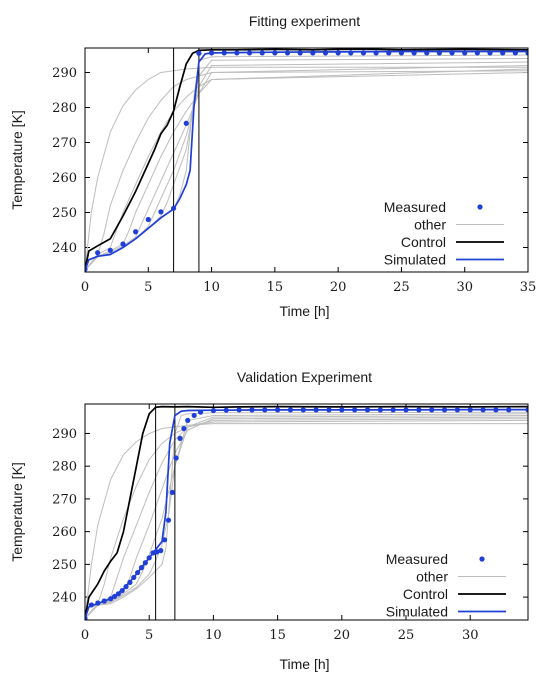 The image size is (537, 675). I want to click on x-tick-label: 25, so click(406, 635).